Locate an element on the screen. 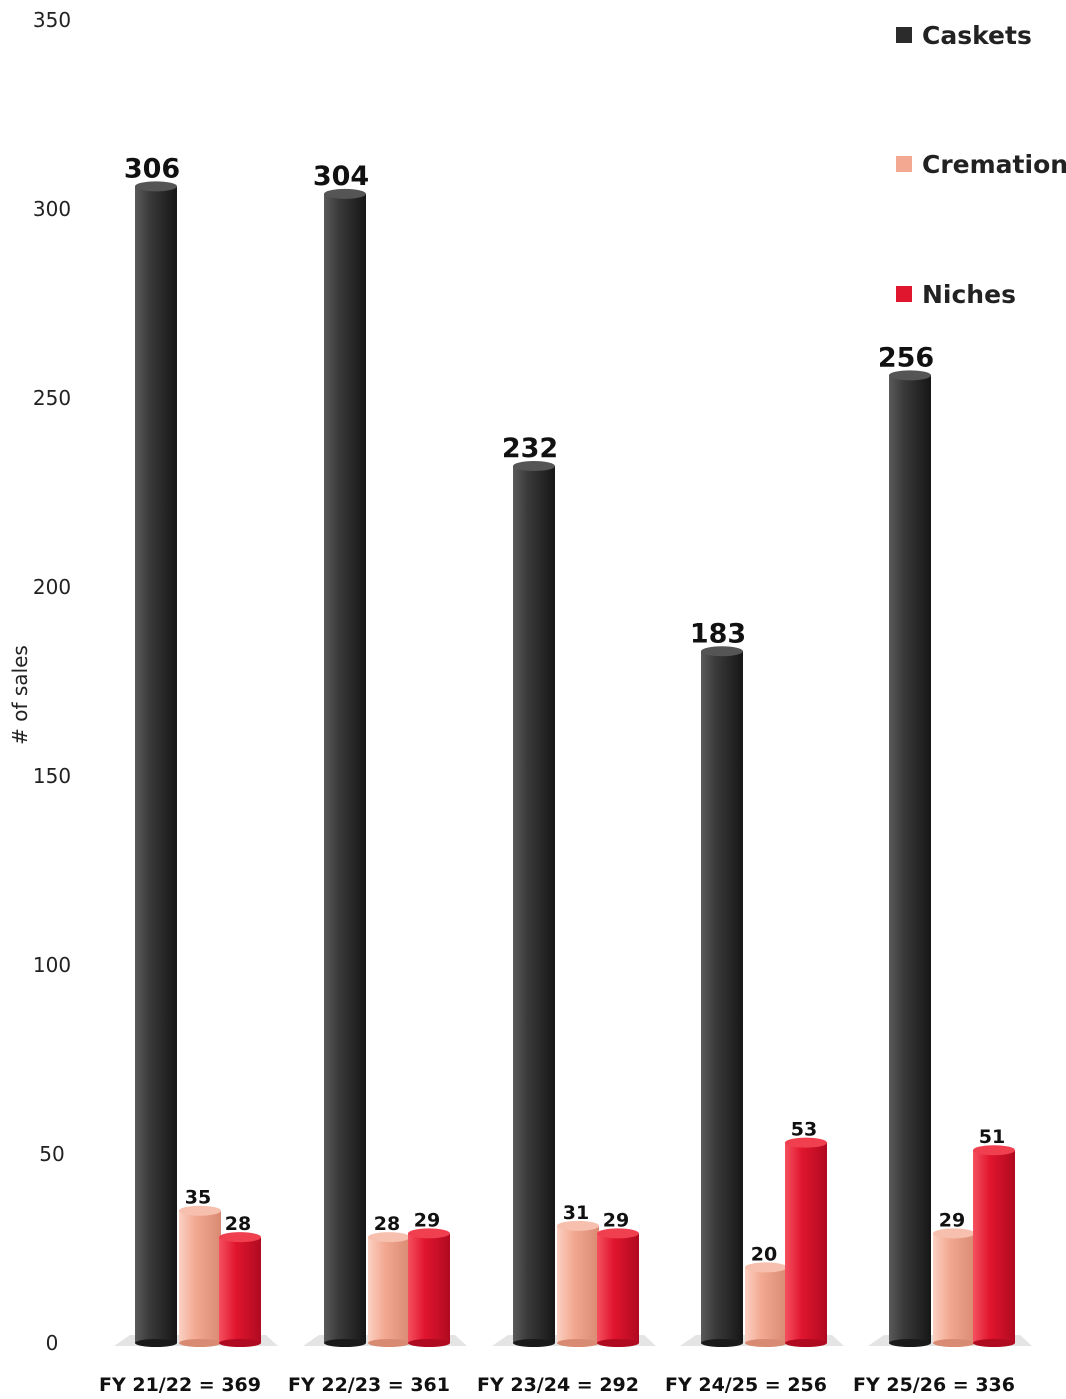 The image size is (1066, 1399). y-axis-ticks: 0 50 100 150 200 250 300 350 is located at coordinates (52, 681).